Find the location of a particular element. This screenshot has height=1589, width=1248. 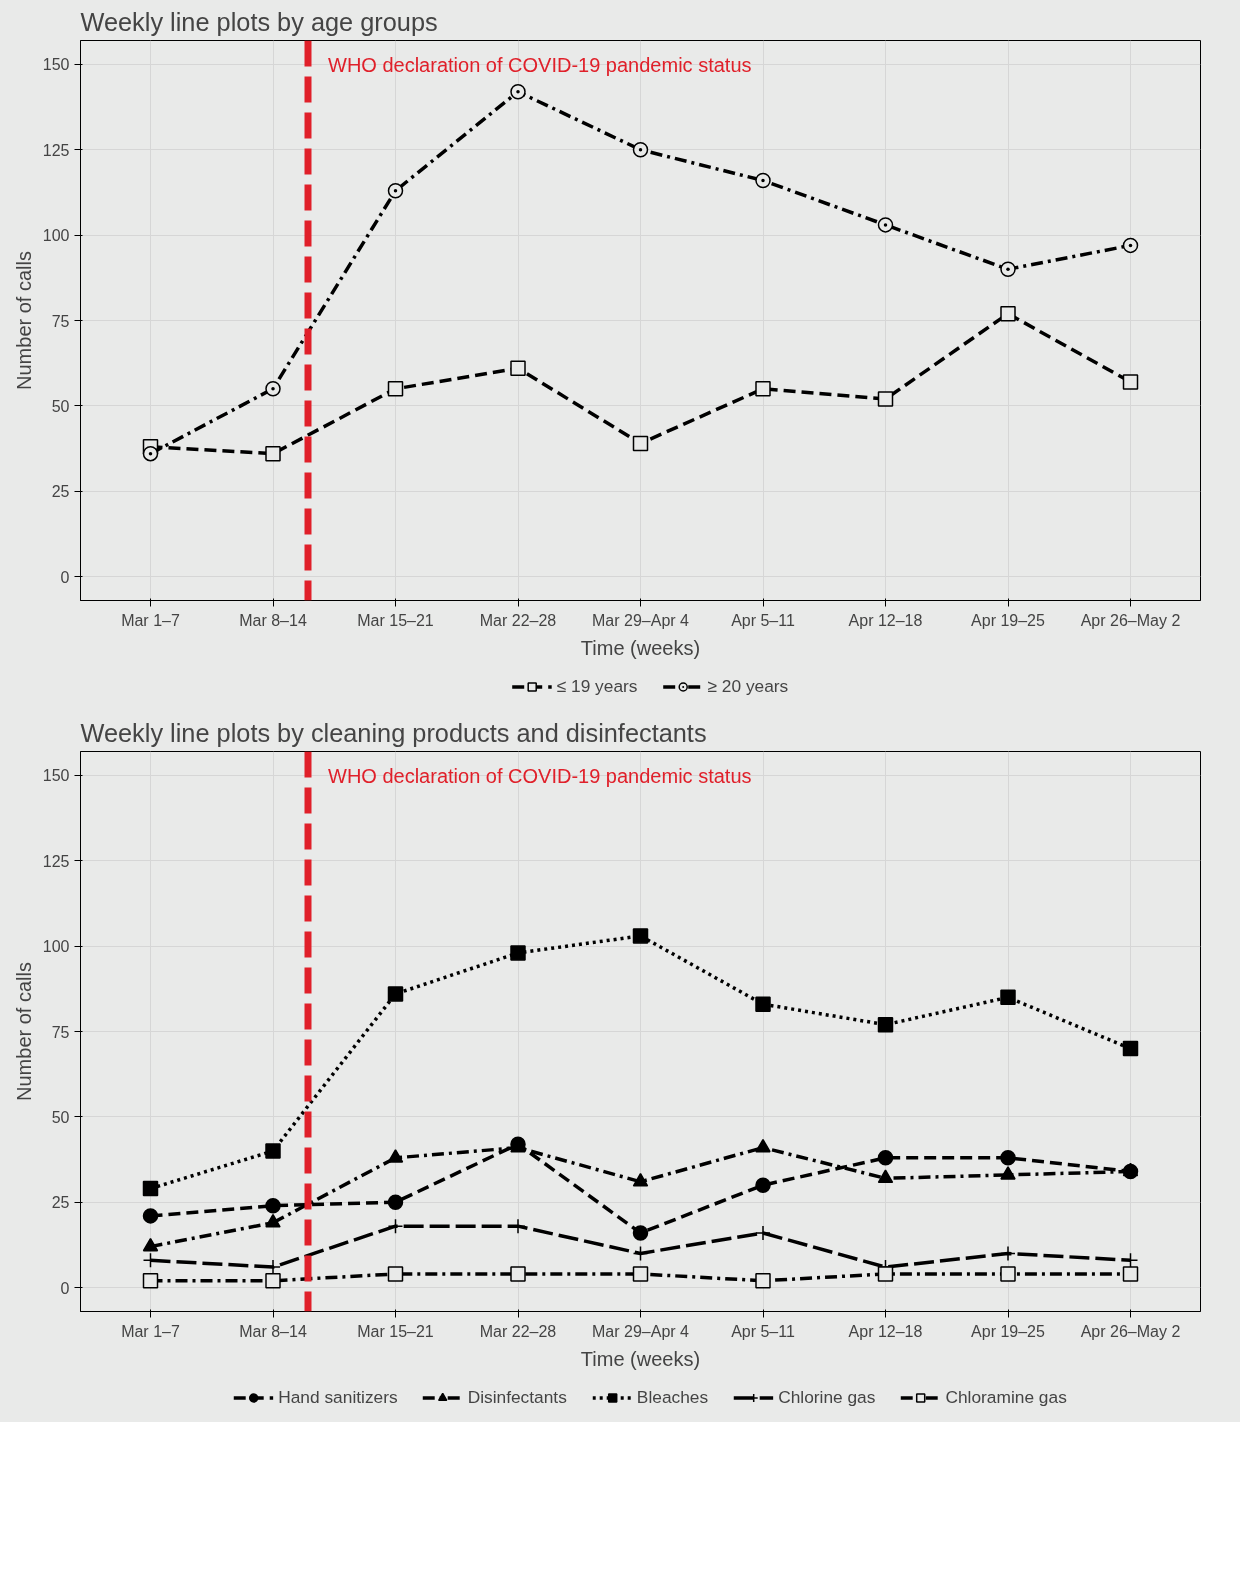

legend-label: Chloramine gas is located at coordinates (1006, 1397).